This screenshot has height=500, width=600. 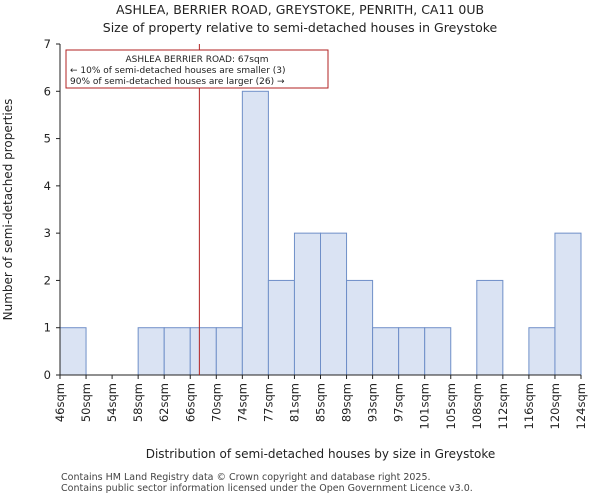 I want to click on x-tick-label: 66sqm, so click(x=190, y=402).